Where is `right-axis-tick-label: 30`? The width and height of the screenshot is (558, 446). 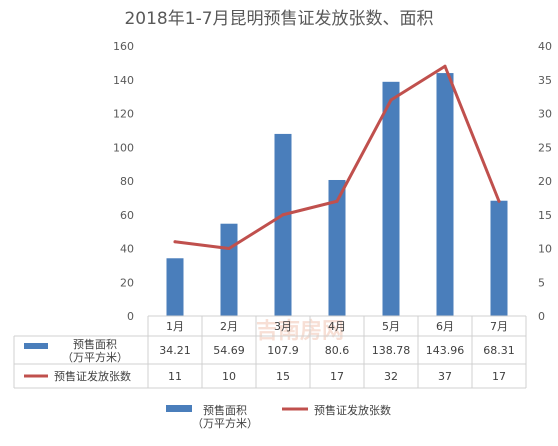
right-axis-tick-label: 30 is located at coordinates (545, 114).